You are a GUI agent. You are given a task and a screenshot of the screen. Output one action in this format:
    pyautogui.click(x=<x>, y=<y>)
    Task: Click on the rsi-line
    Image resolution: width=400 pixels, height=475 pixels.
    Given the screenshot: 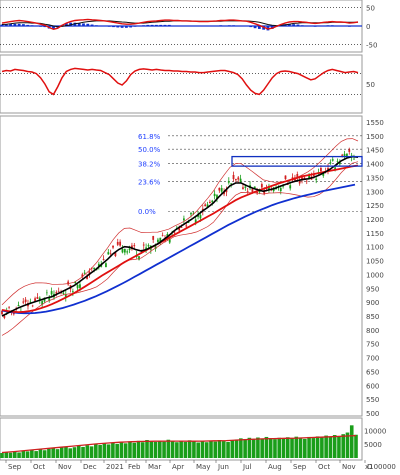 What is the action you would take?
    pyautogui.click(x=180, y=81)
    